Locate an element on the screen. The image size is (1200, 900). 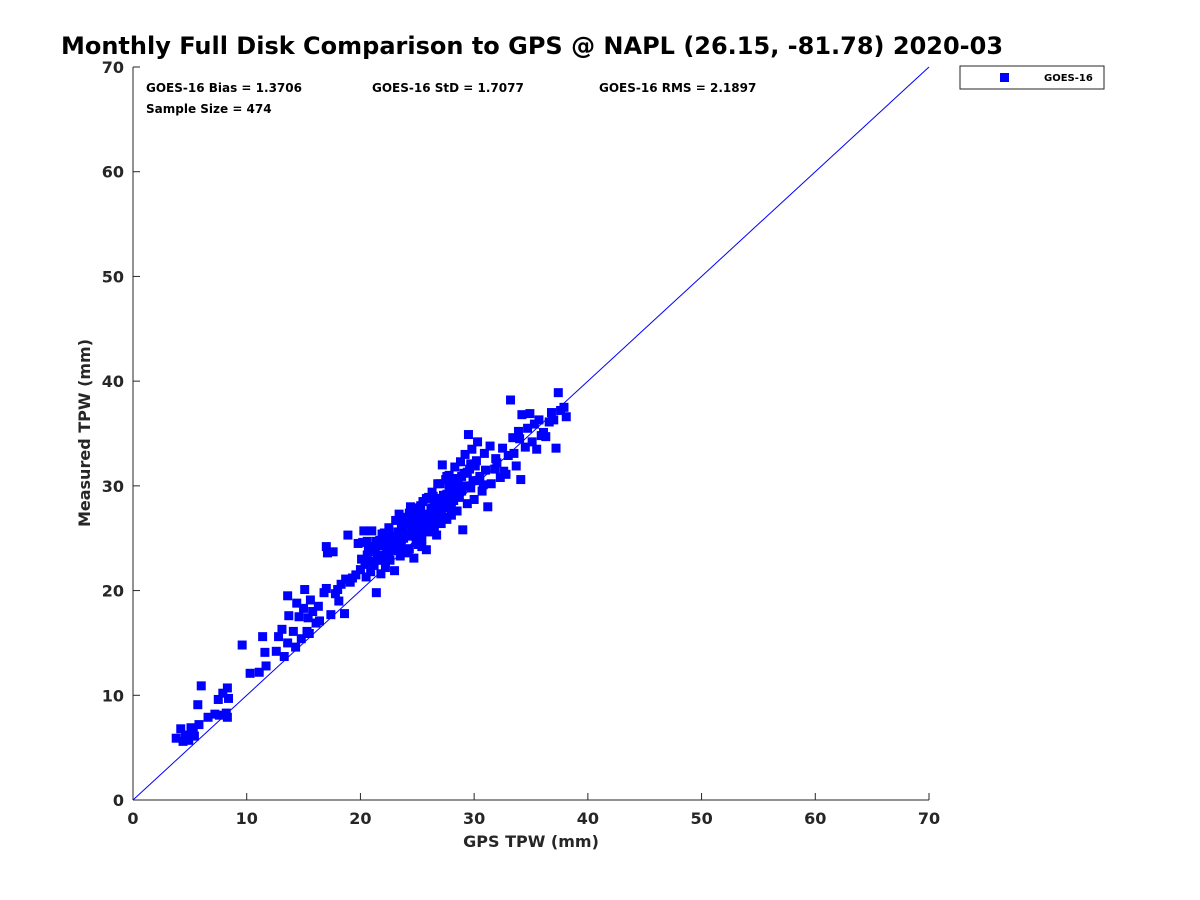
y-tick-label: 50 is located at coordinates (113, 276).